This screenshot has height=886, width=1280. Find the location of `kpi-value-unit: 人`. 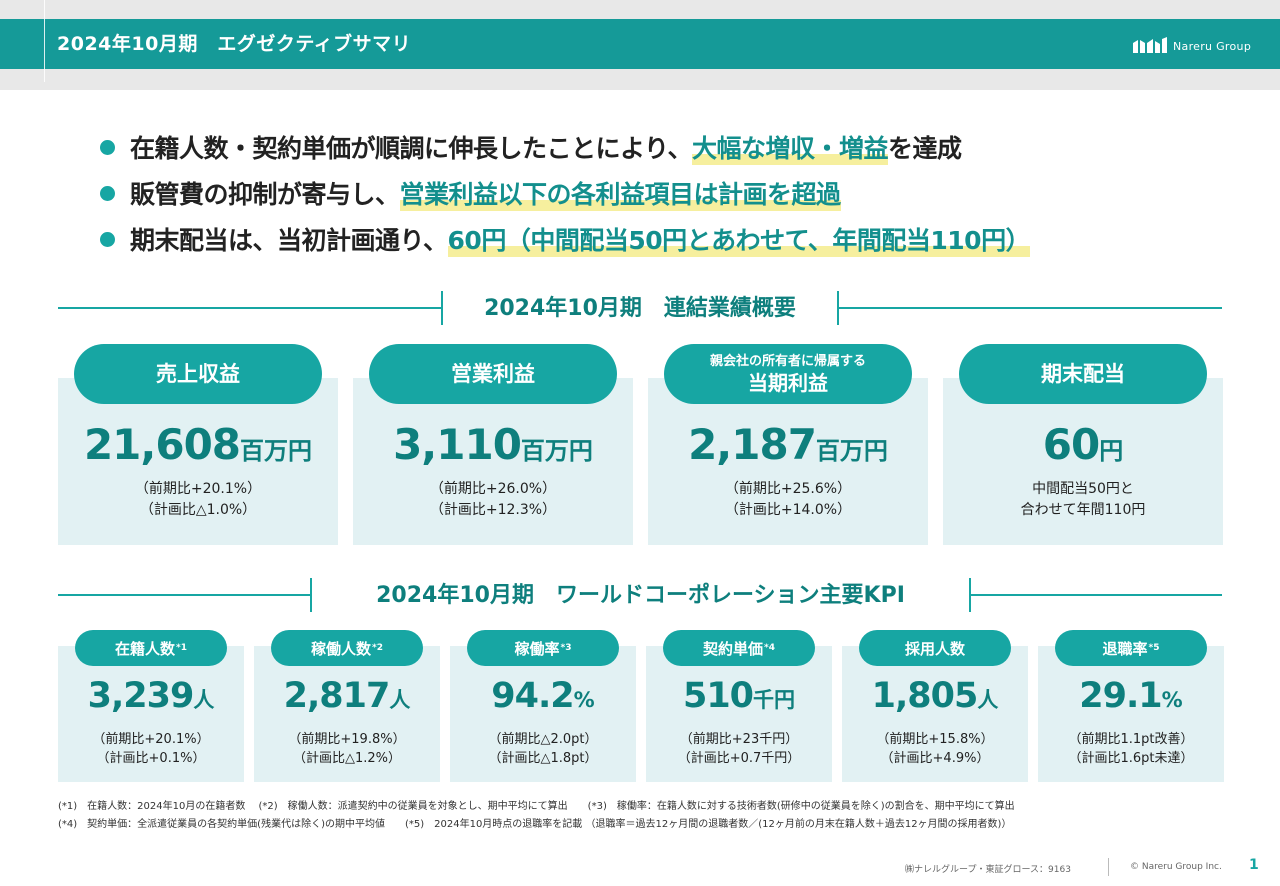

kpi-value-unit: 人 is located at coordinates (204, 700).